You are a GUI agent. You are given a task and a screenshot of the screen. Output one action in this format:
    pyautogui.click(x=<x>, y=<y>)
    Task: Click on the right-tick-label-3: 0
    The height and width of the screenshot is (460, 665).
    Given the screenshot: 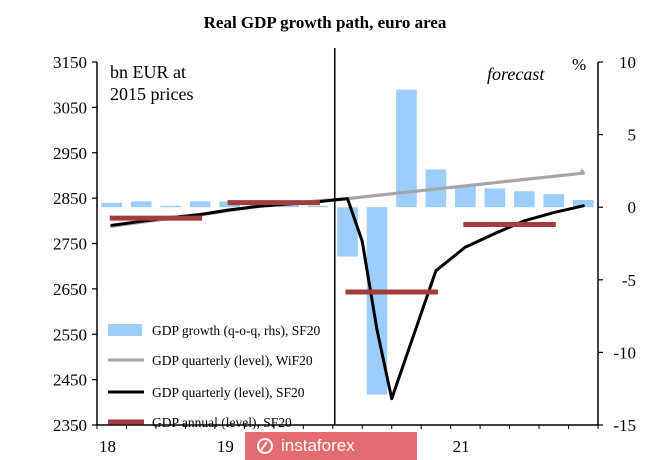 What is the action you would take?
    pyautogui.click(x=632, y=207)
    